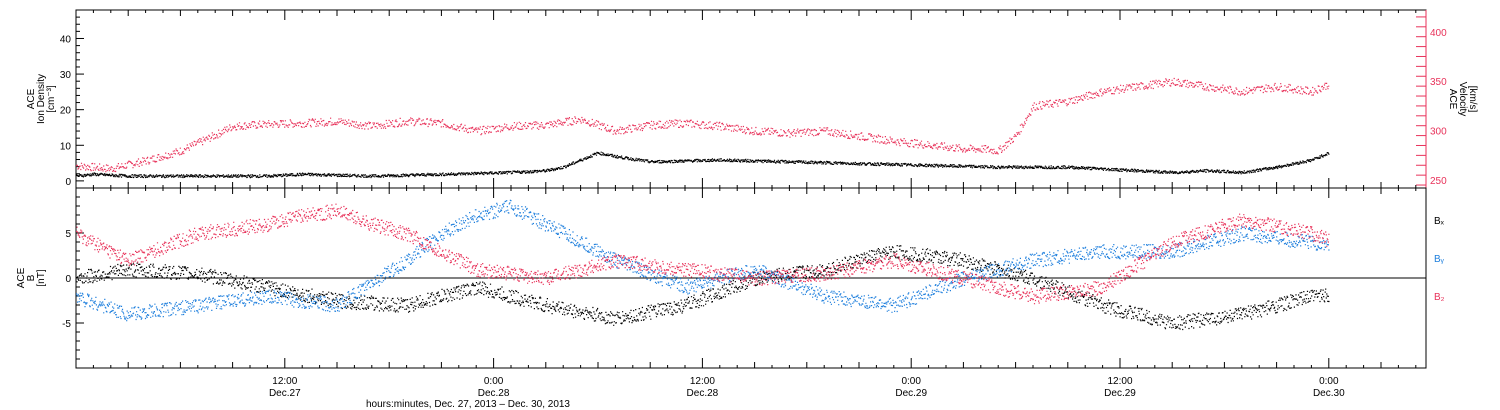  What do you see at coordinates (1472, 99) in the screenshot?
I see `velocity-axis-label-line3: [km/s]` at bounding box center [1472, 99].